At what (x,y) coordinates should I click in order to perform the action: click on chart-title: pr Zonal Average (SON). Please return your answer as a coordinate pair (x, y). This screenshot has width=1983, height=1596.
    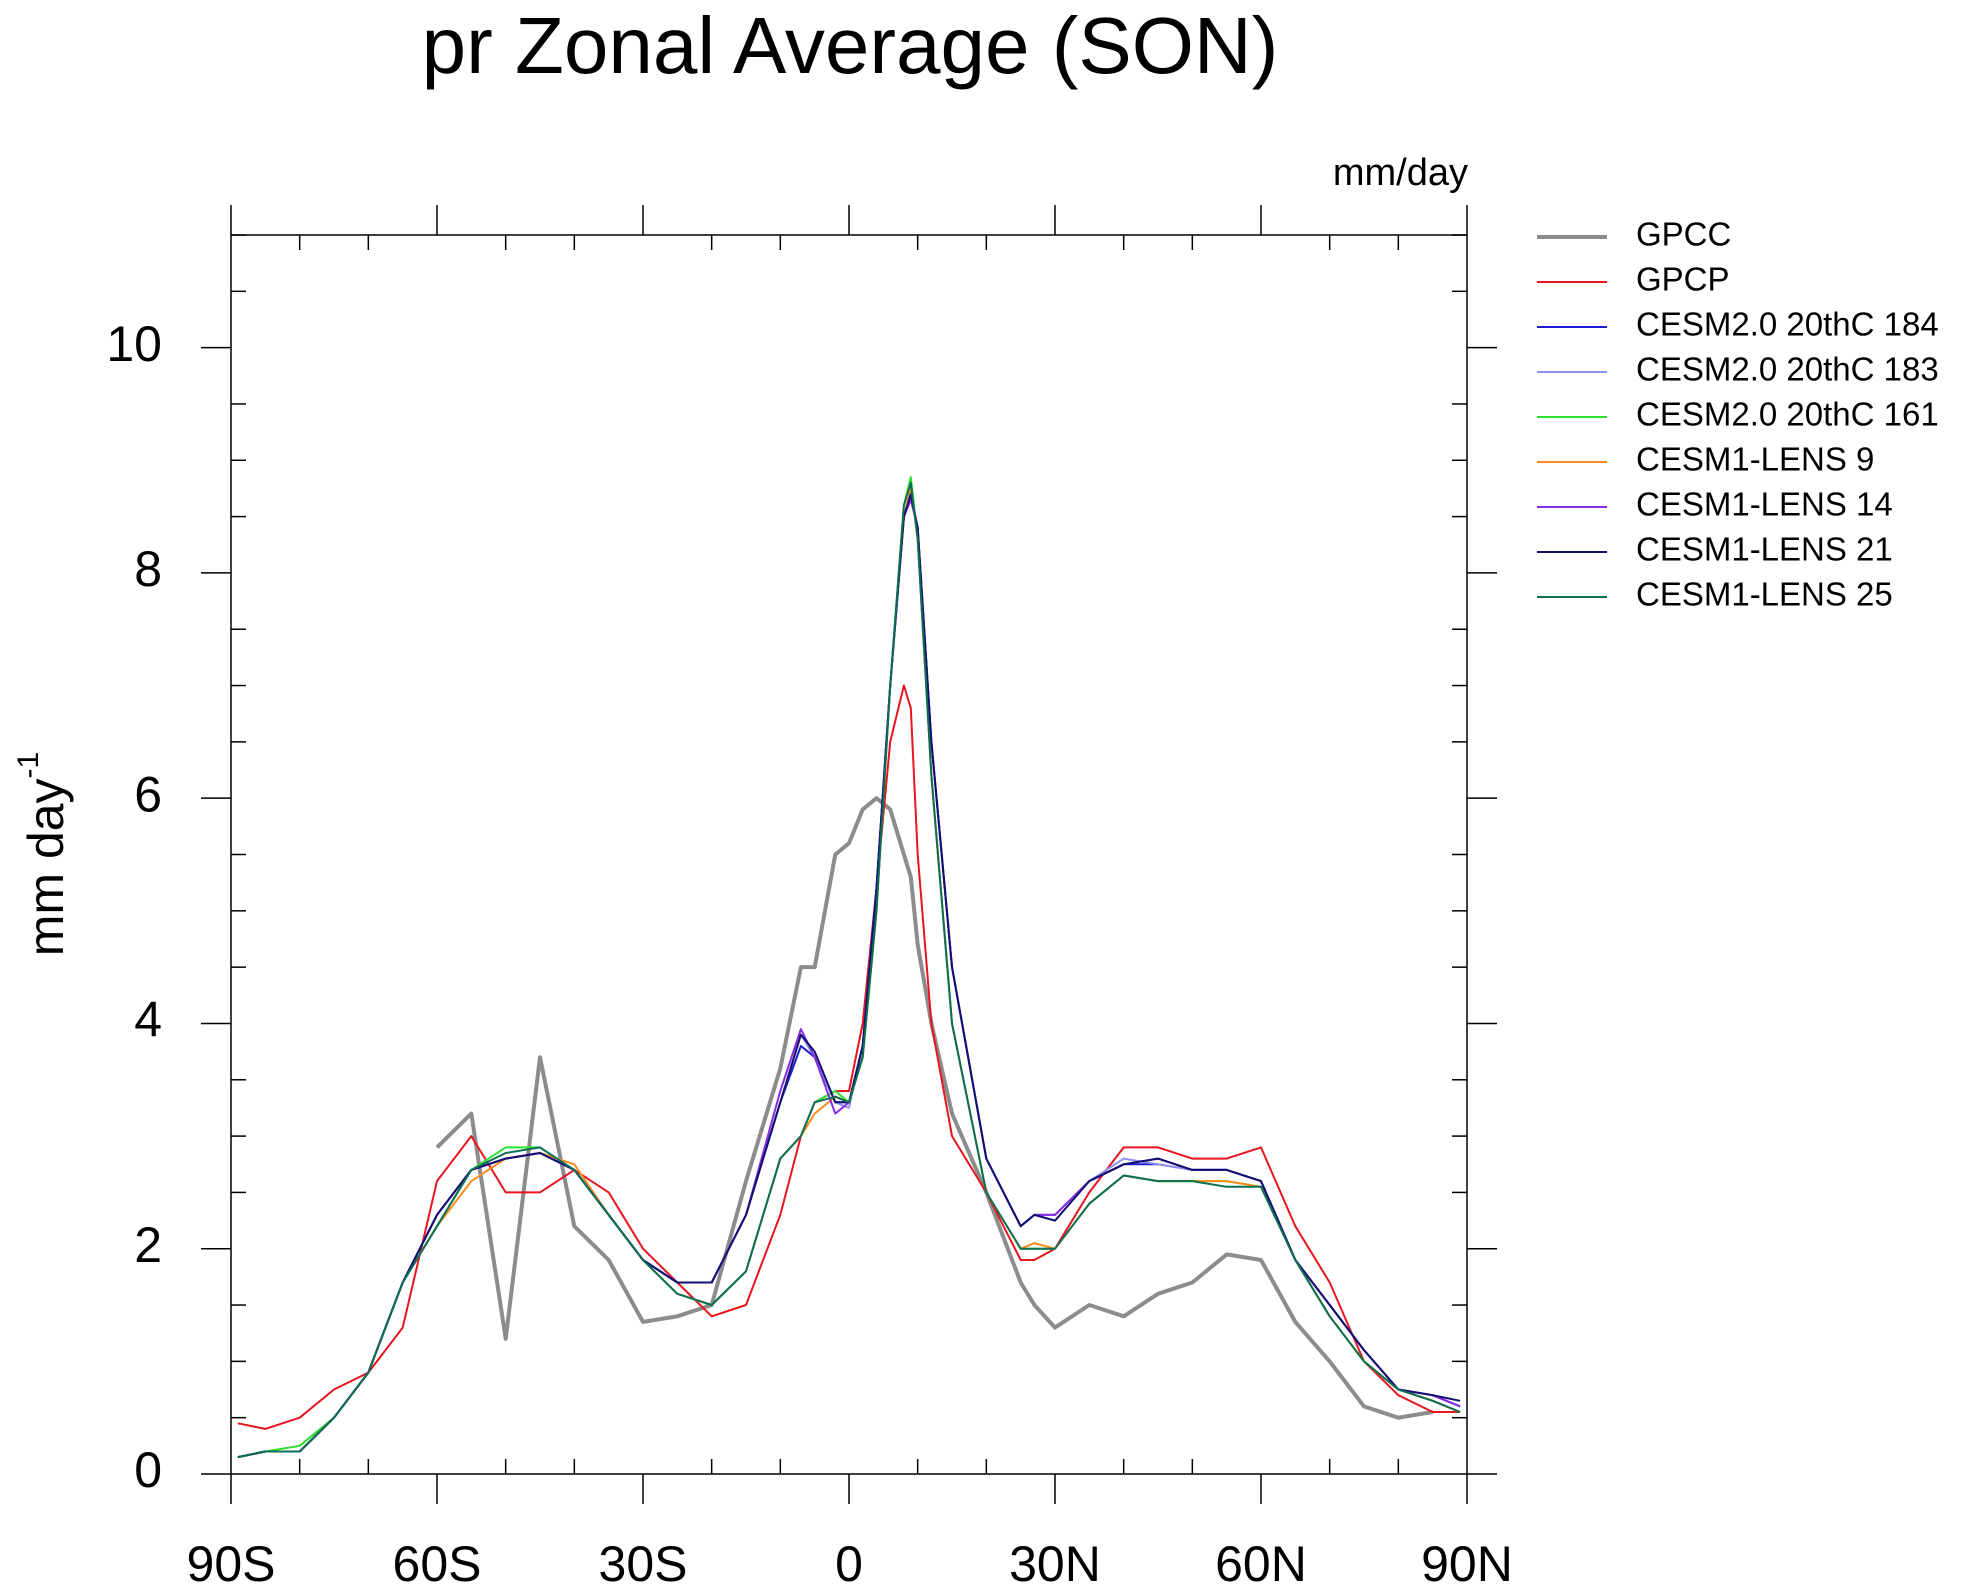
    Looking at the image, I should click on (850, 45).